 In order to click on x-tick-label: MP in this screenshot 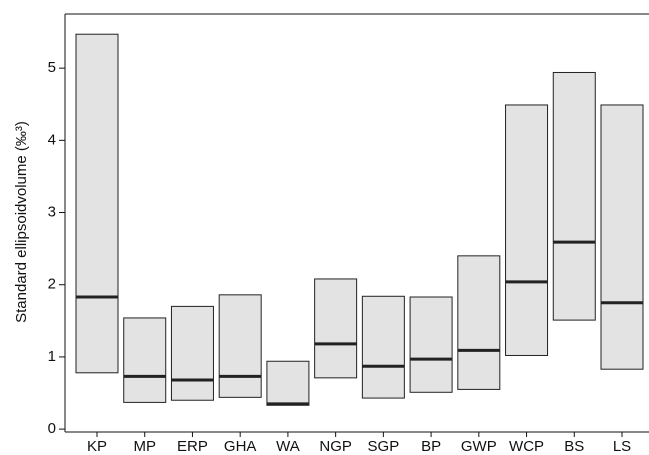, I will do `click(144, 446)`.